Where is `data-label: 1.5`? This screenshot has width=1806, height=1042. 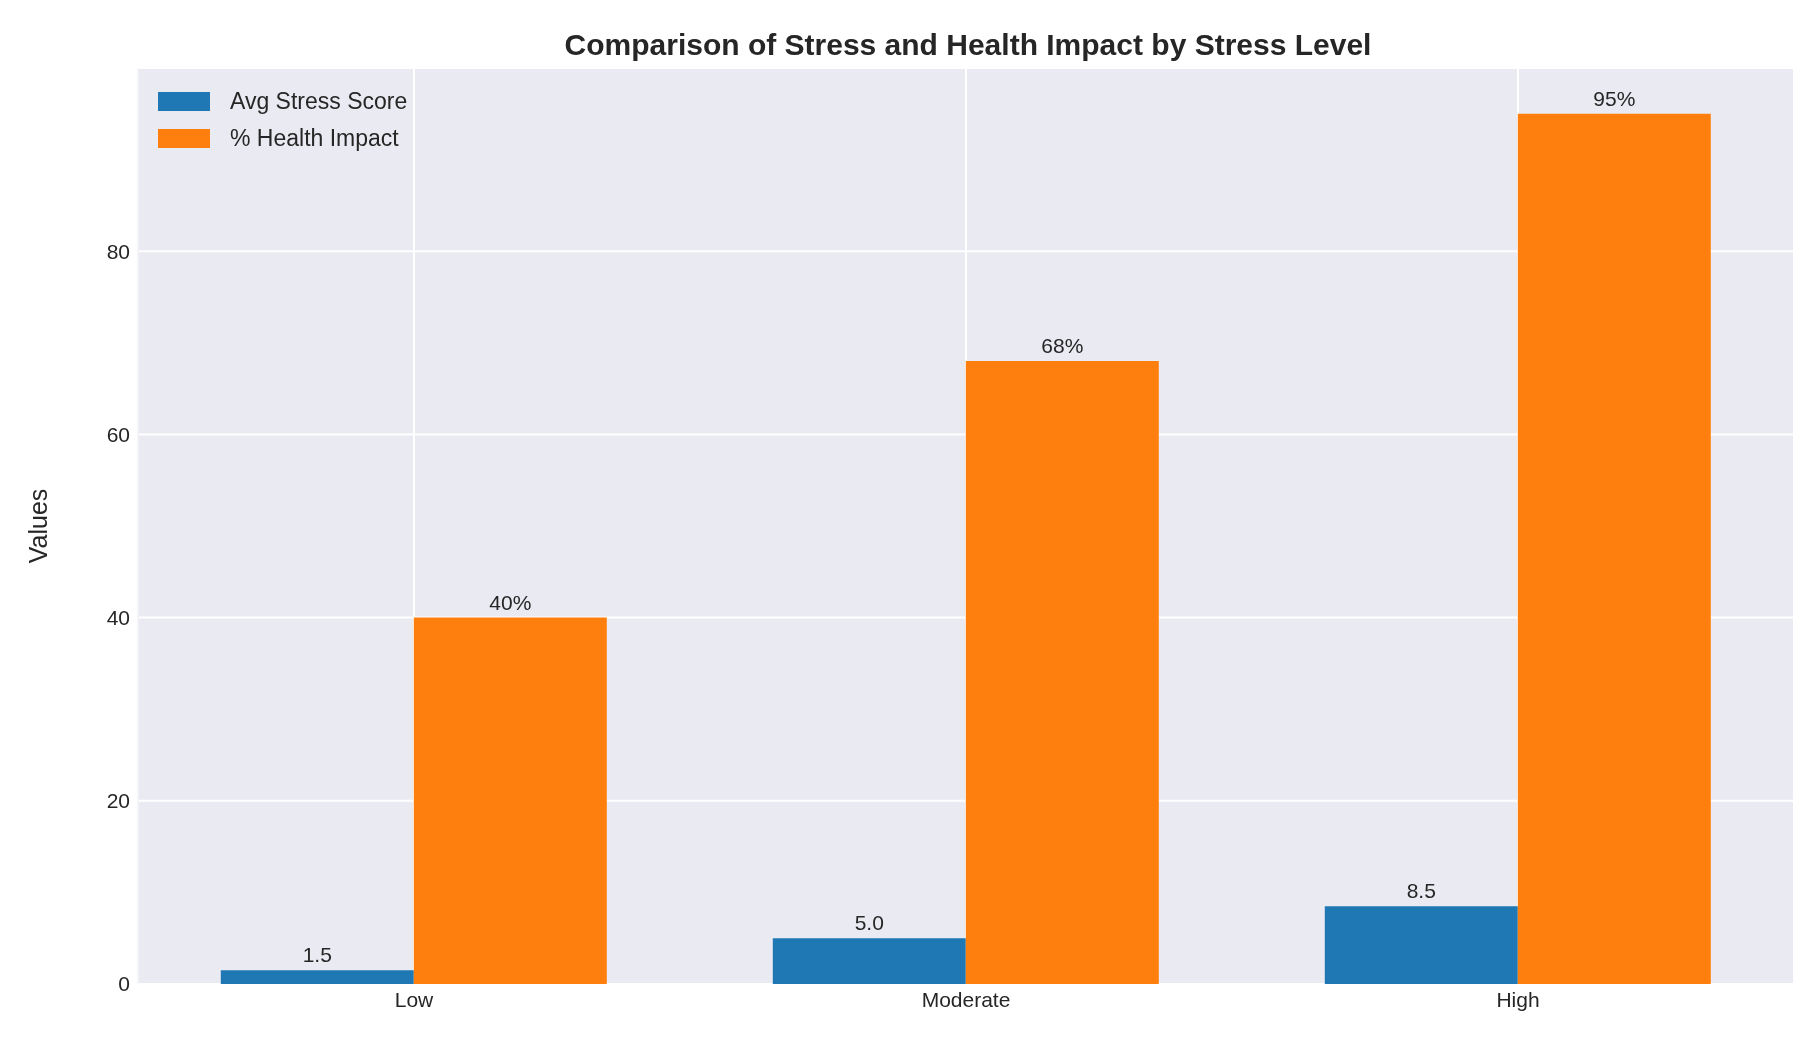 data-label: 1.5 is located at coordinates (317, 955).